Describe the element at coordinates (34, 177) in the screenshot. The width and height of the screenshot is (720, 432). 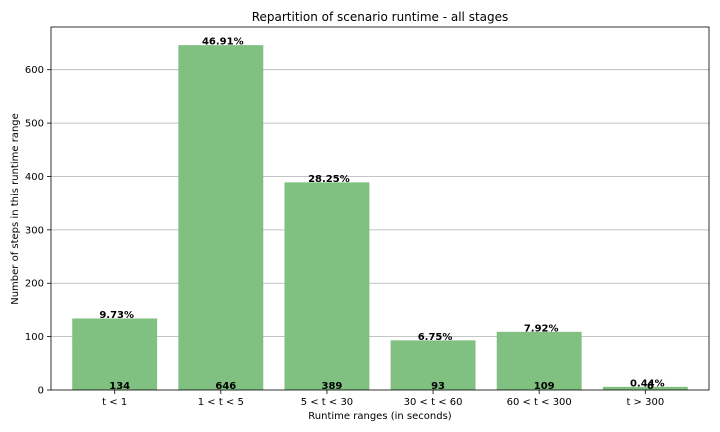
I see `y-tick-label: 400` at that location.